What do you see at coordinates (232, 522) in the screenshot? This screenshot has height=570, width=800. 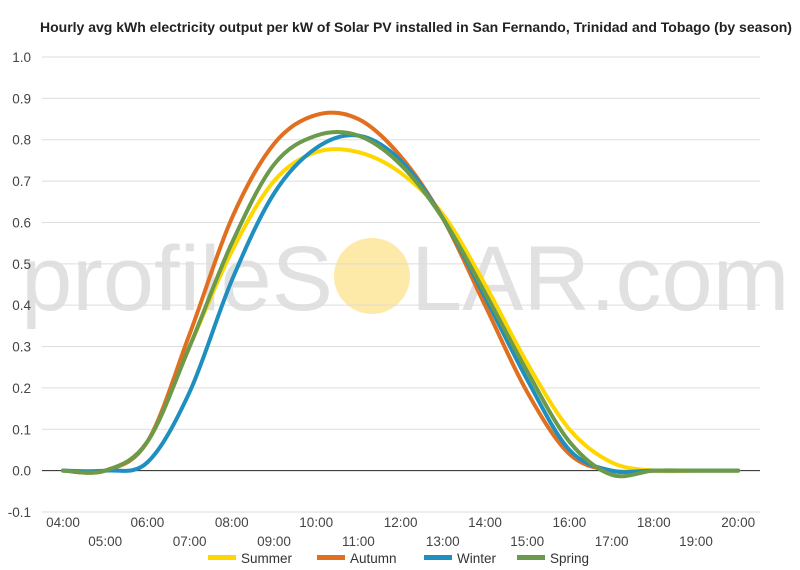 I see `x-tick-label: 08:00` at bounding box center [232, 522].